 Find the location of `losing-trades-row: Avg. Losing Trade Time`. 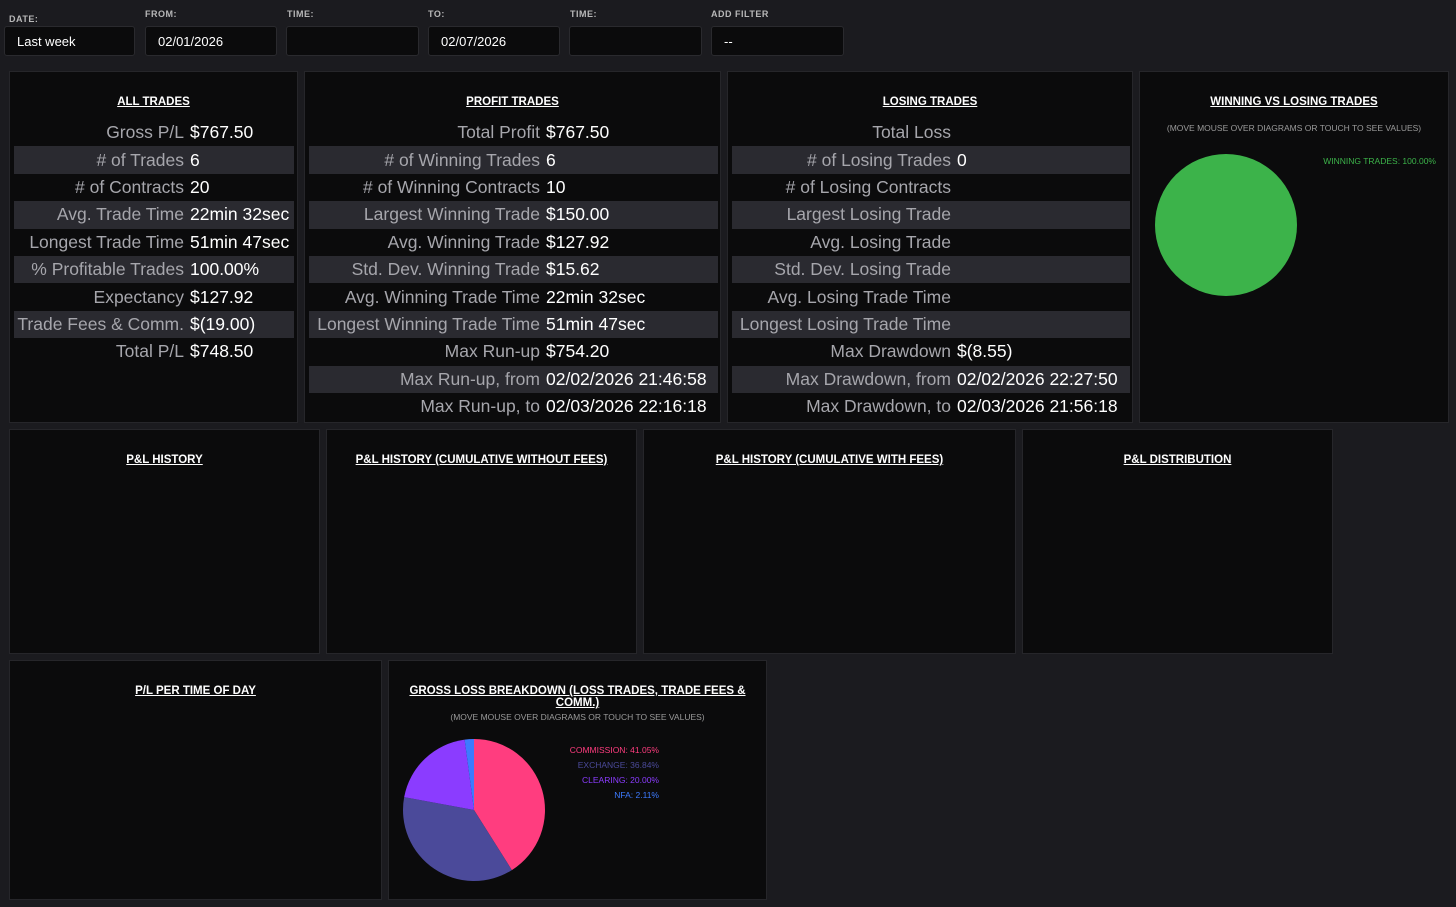

losing-trades-row: Avg. Losing Trade Time is located at coordinates (931, 296).